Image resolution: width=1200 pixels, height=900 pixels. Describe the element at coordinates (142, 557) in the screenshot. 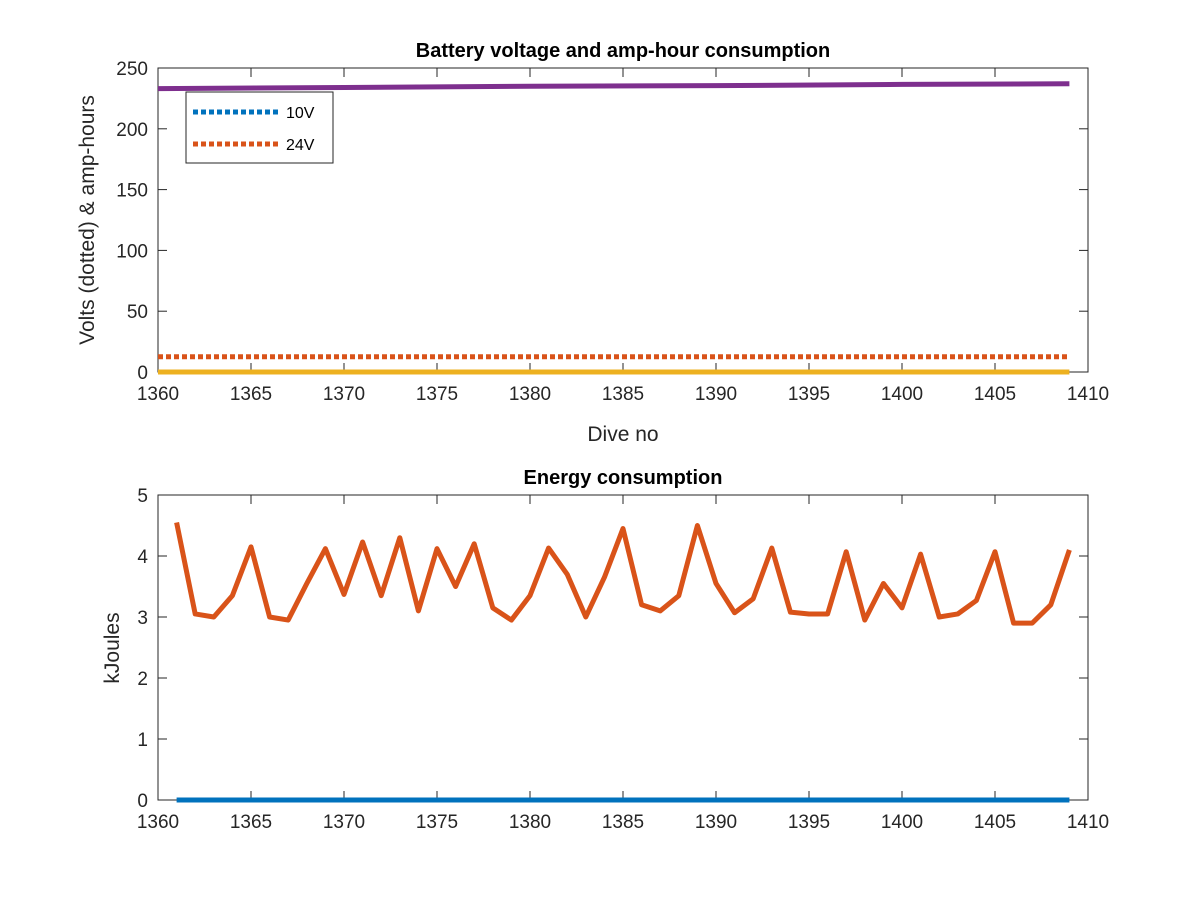

I see `y-tick-label: 4` at that location.